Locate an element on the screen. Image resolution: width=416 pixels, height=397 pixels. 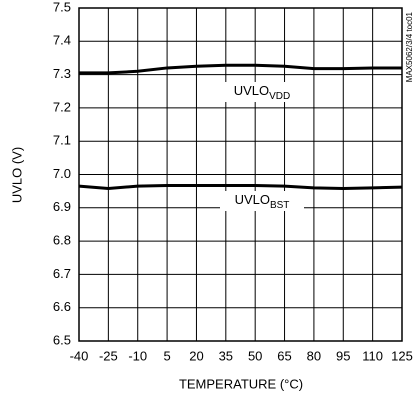
x-tick-label: 65 is located at coordinates (284, 355).